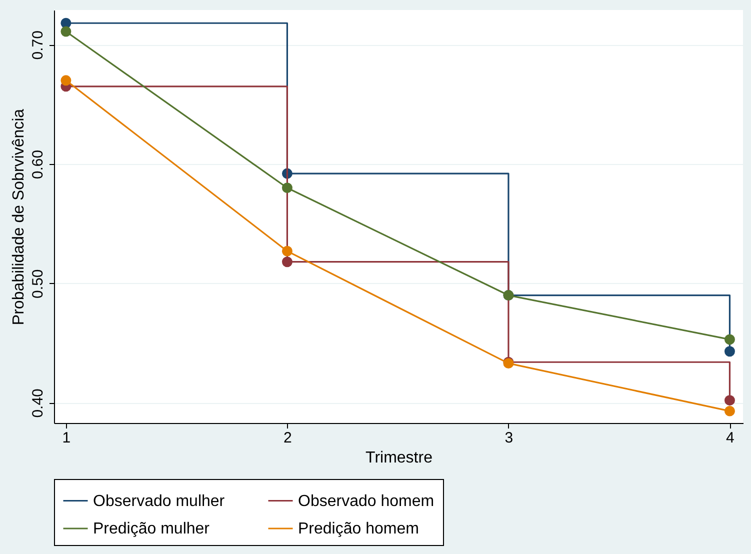 This screenshot has width=751, height=554. Describe the element at coordinates (66, 438) in the screenshot. I see `x-tick-label: 1` at that location.